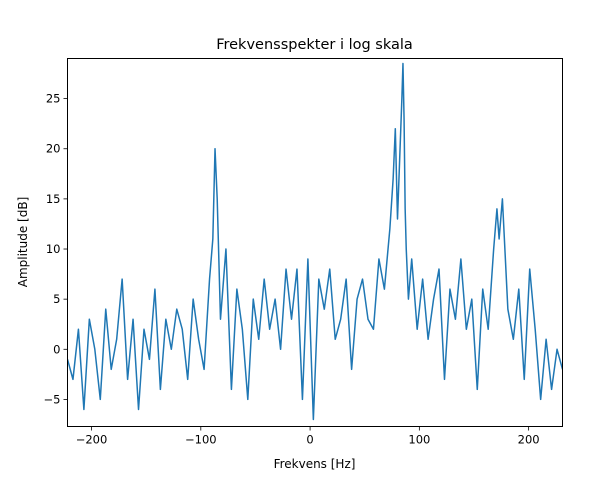  I want to click on y-tick-label: 20, so click(53, 149).